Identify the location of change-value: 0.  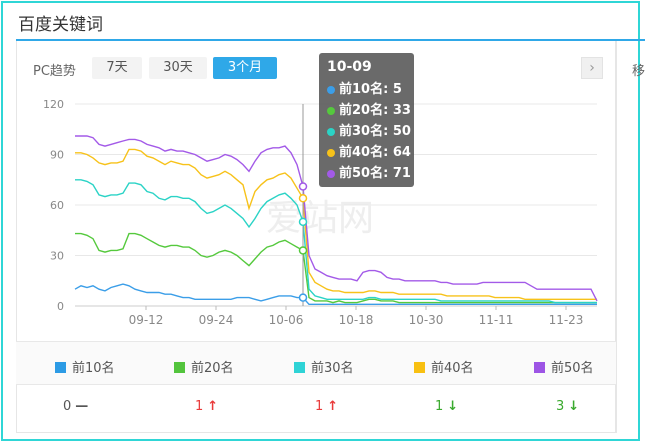
(67, 406).